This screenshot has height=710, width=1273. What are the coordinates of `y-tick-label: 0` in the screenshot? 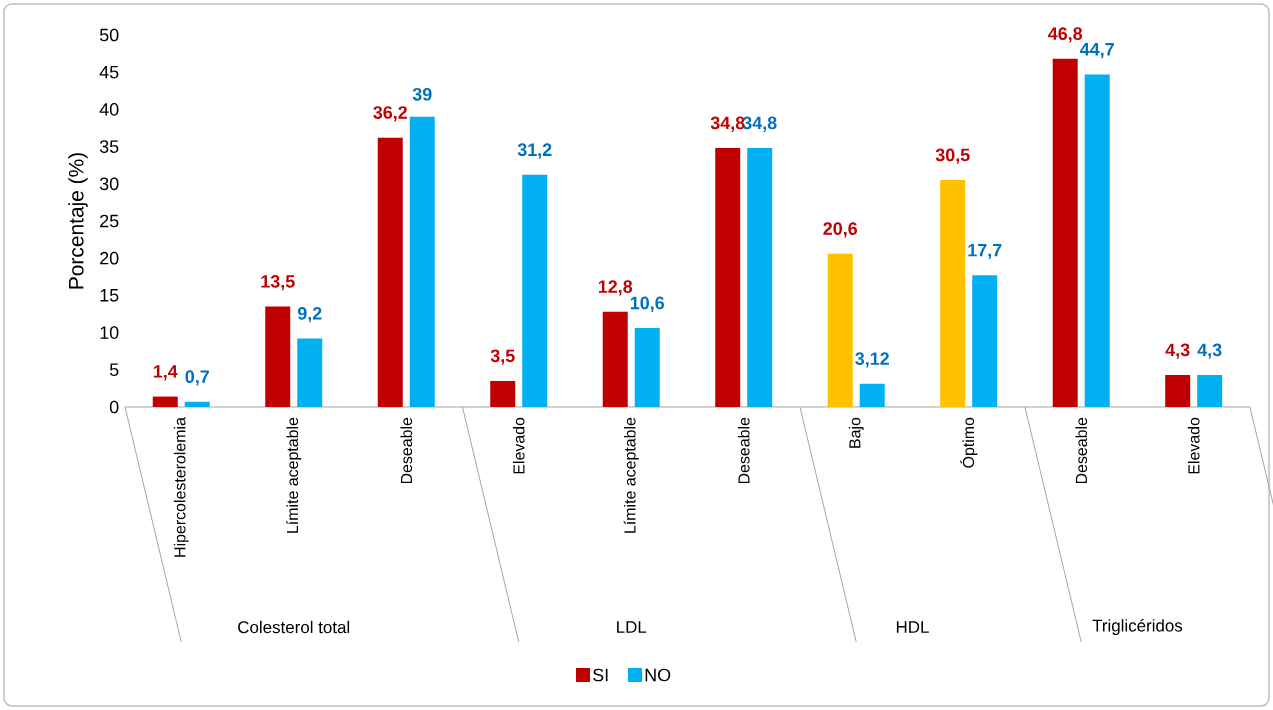 It's located at (114, 407).